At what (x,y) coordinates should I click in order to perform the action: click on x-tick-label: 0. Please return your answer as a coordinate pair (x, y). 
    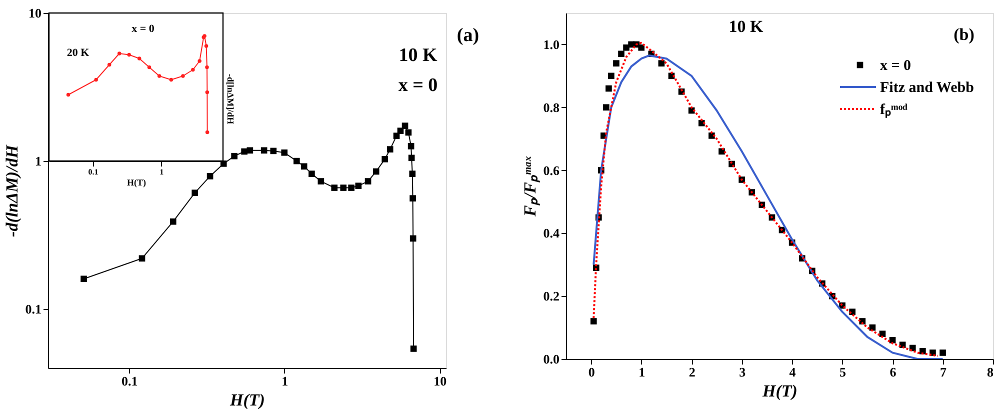
    Looking at the image, I should click on (591, 372).